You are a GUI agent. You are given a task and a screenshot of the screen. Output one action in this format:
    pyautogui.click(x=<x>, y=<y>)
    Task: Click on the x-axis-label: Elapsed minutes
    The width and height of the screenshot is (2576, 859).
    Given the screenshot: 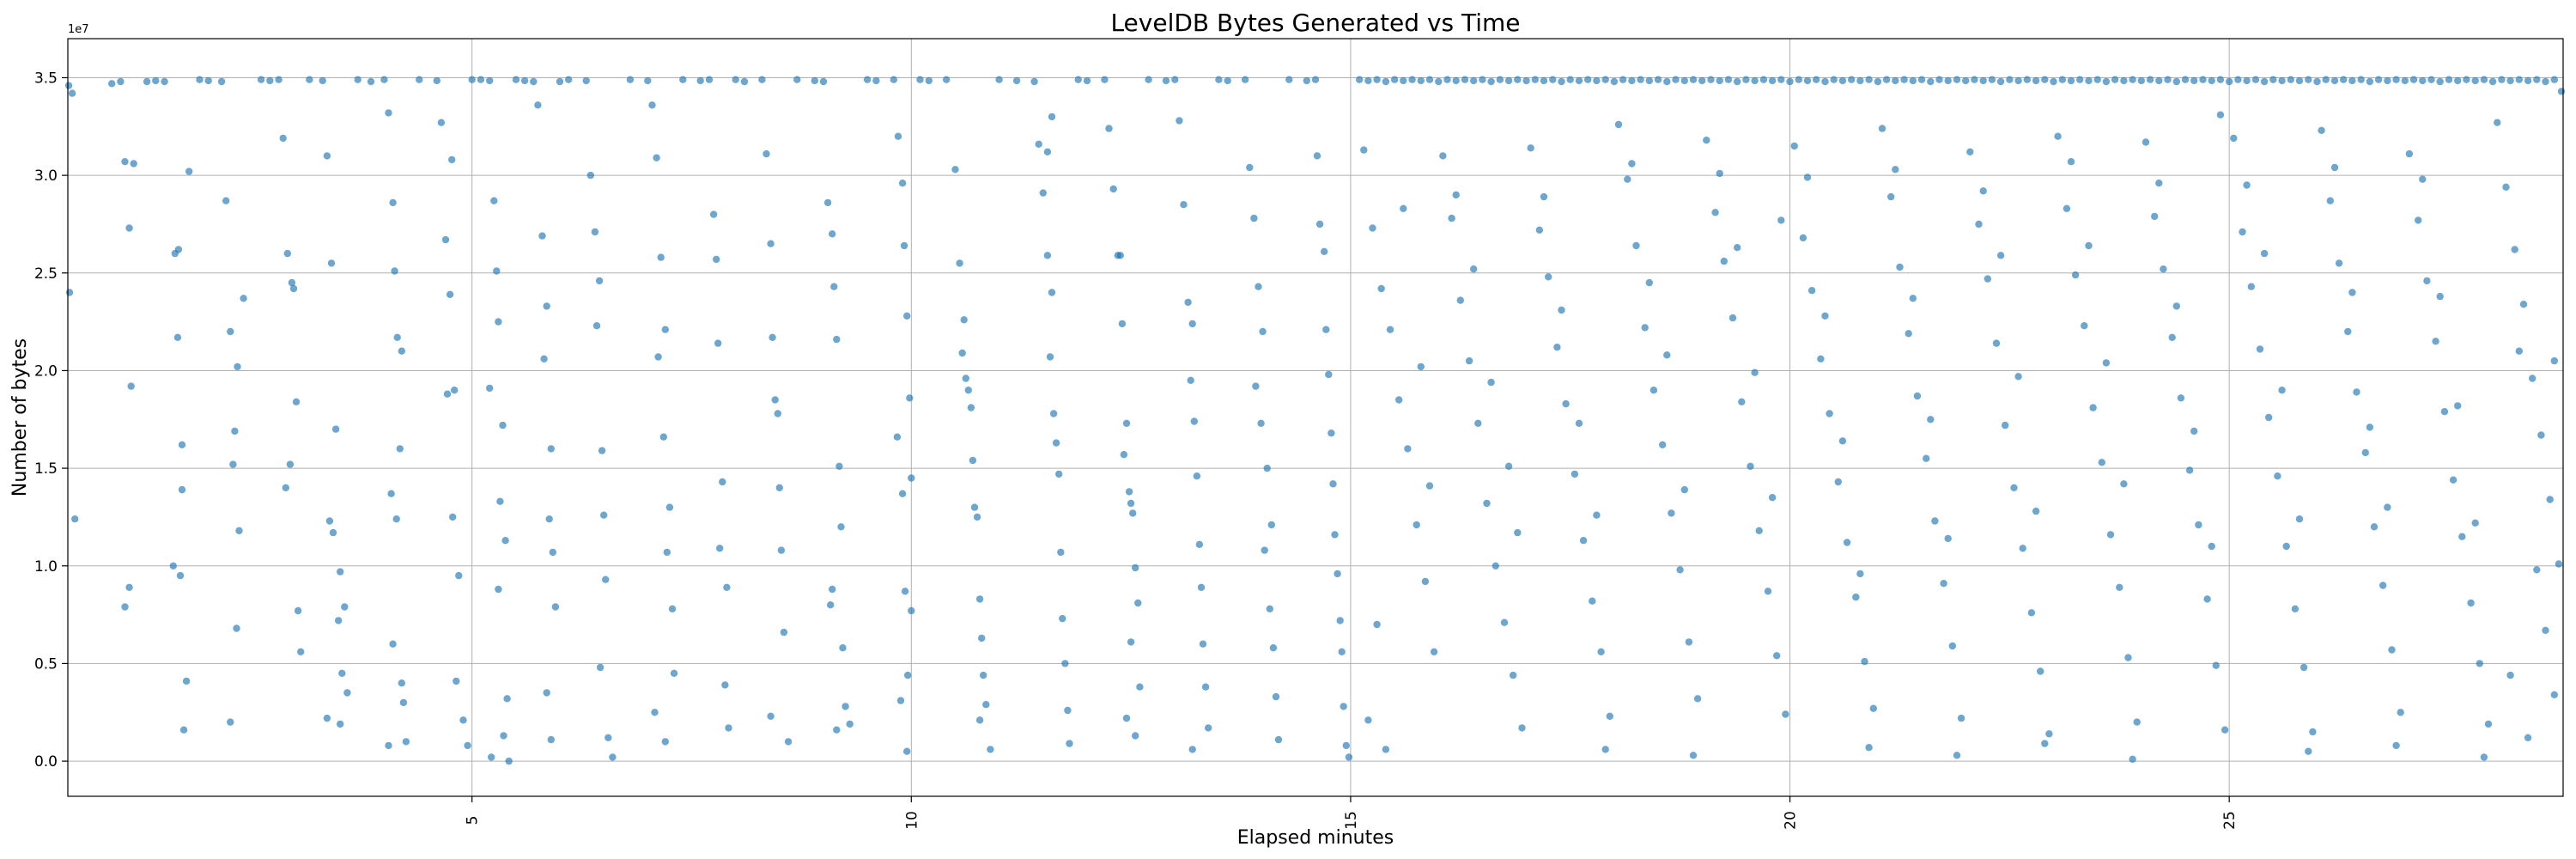 What is the action you would take?
    pyautogui.click(x=1316, y=838)
    